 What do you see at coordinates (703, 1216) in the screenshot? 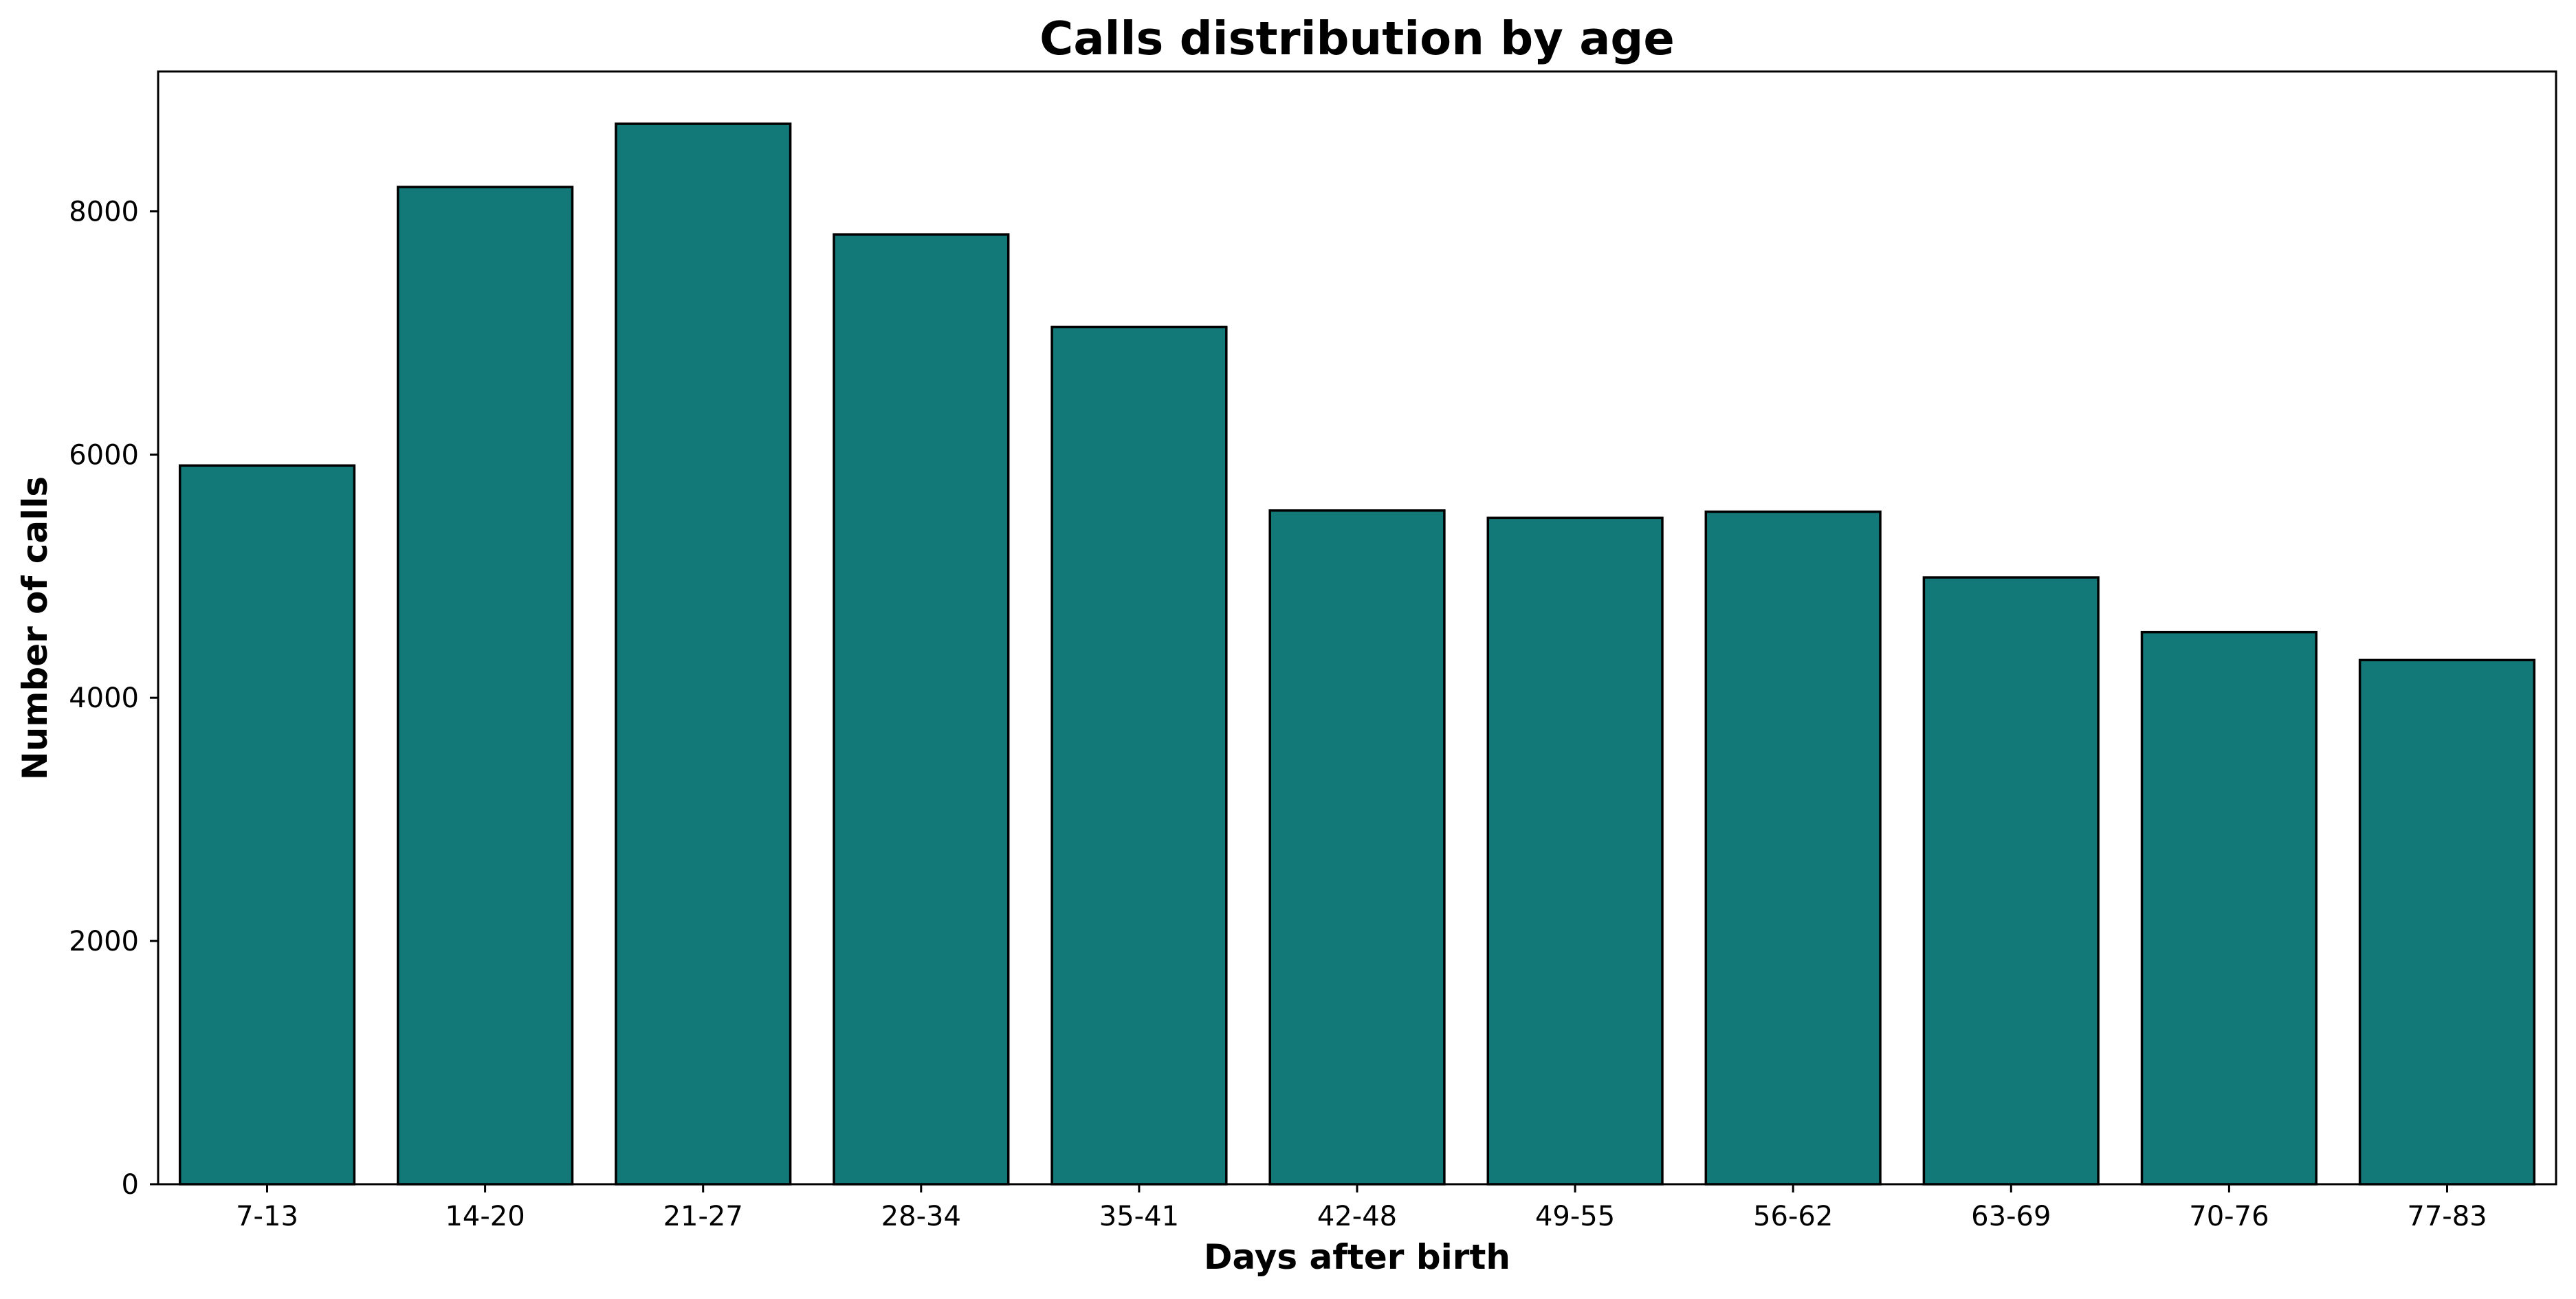
I see `x-tick-label: 21-27` at bounding box center [703, 1216].